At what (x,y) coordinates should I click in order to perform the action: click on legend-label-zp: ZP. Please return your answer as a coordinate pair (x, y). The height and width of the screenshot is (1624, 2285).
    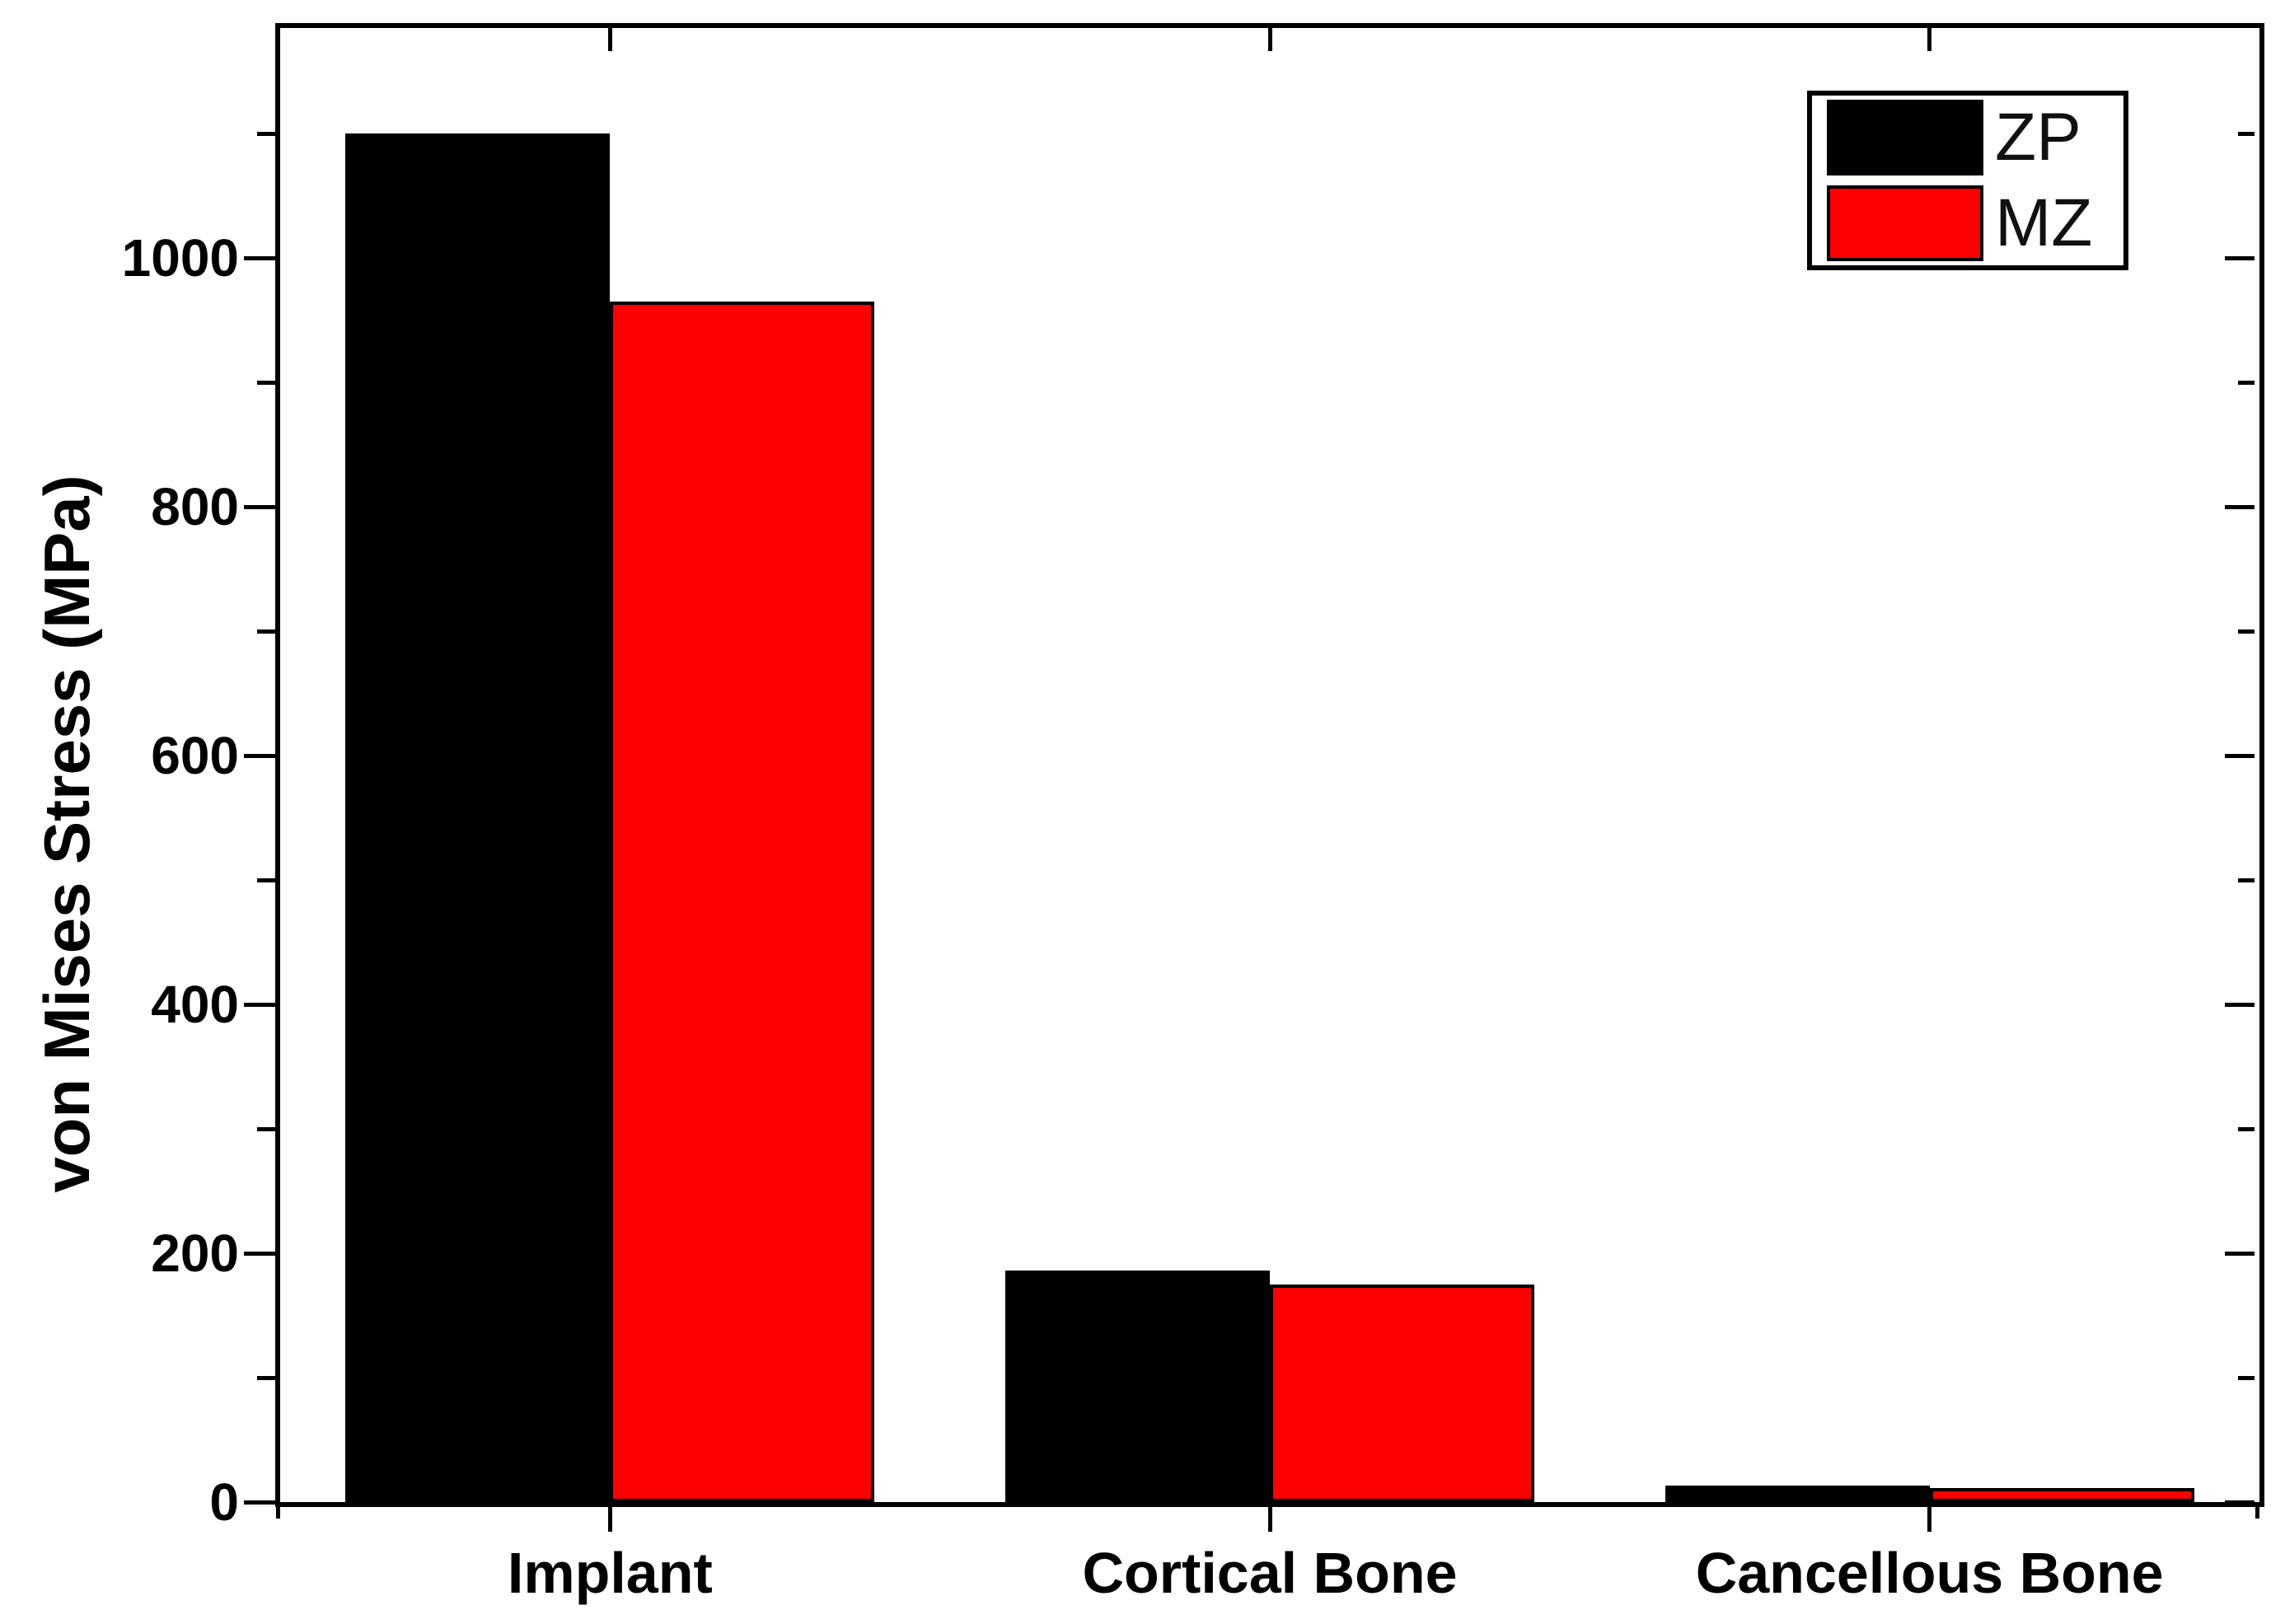
    Looking at the image, I should click on (2038, 137).